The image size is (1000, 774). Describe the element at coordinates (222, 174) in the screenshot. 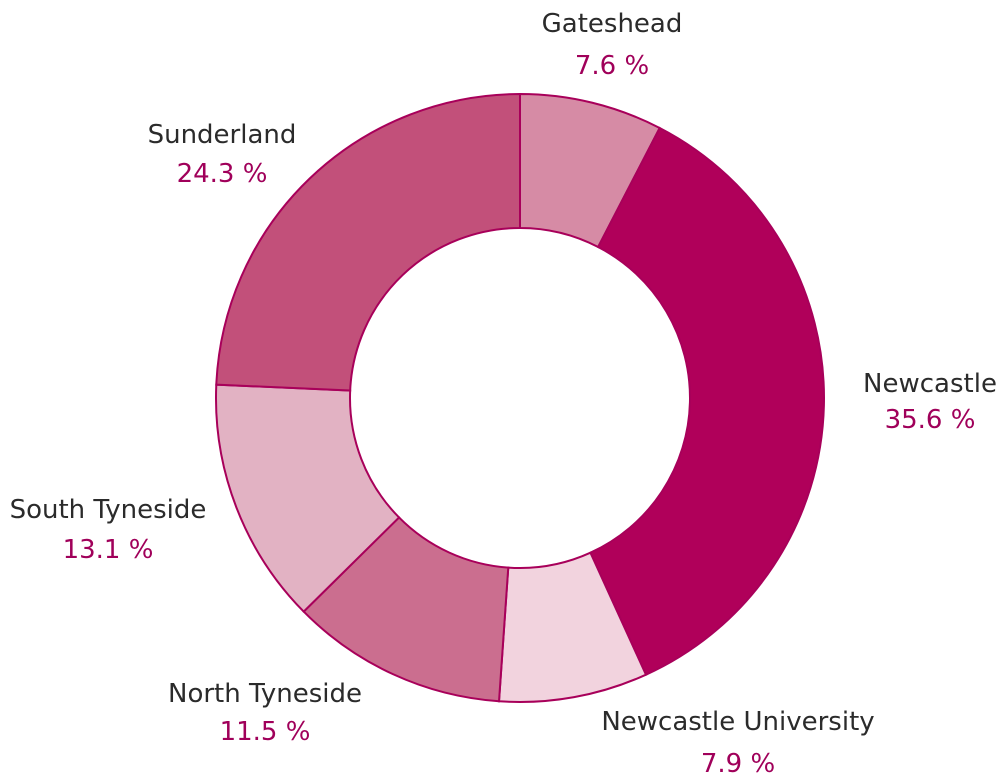

I see `slice-value-sunderland: 24.3 %` at that location.